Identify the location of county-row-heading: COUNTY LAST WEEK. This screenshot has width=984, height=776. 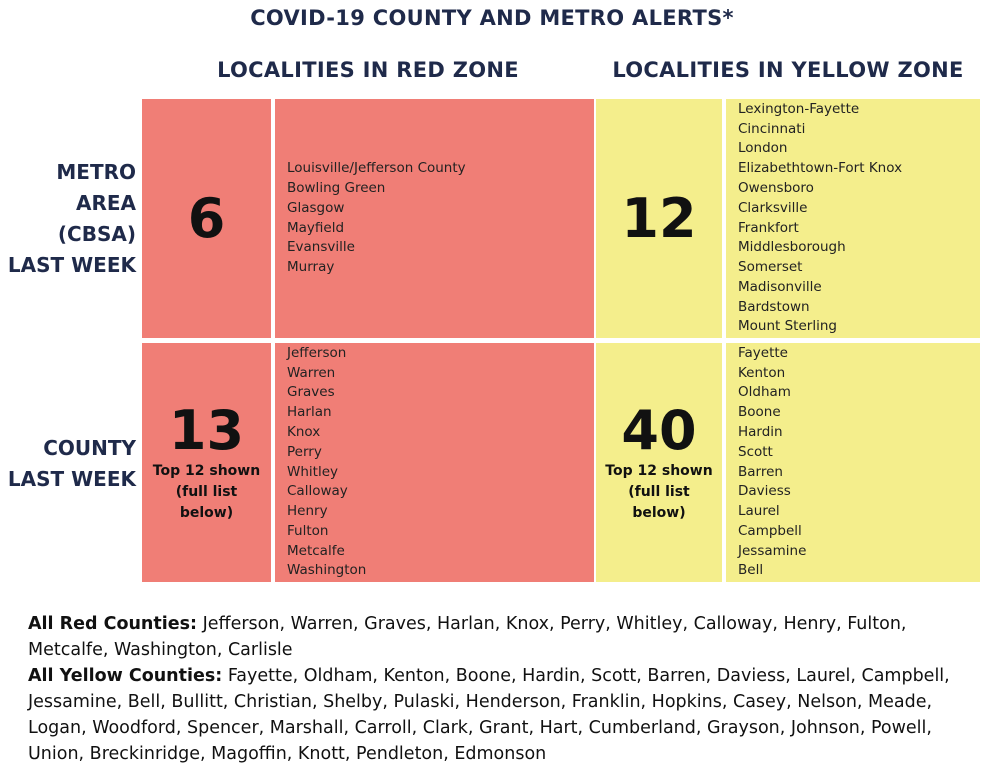
(72, 464).